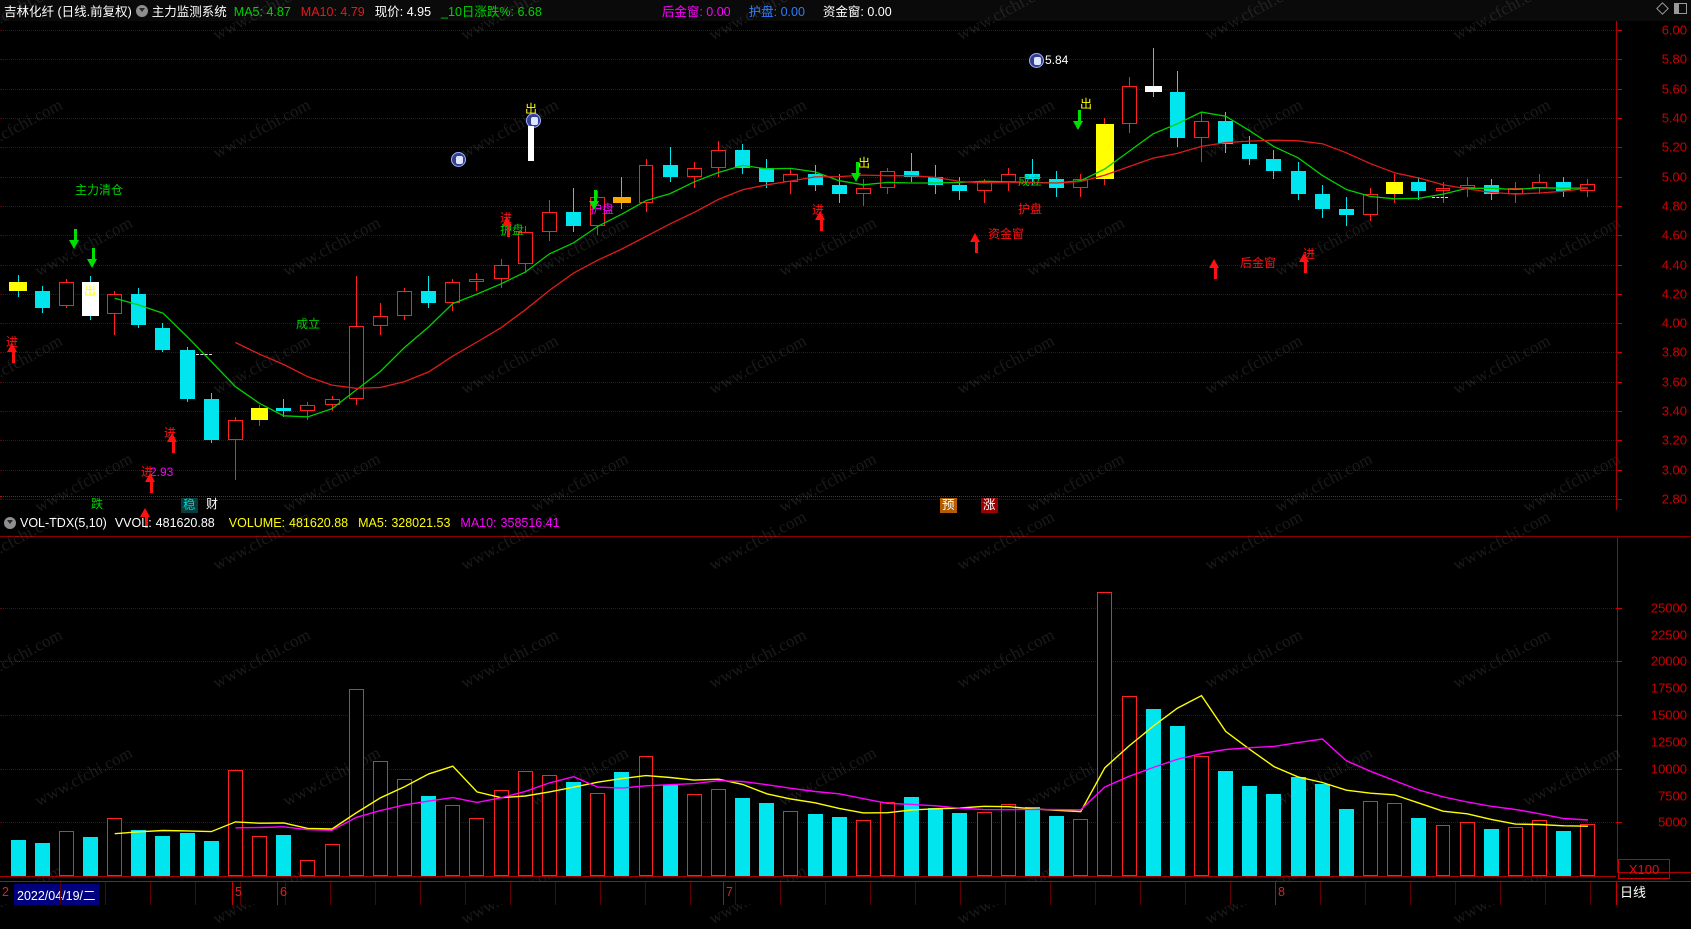 Image resolution: width=1691 pixels, height=929 pixels. Describe the element at coordinates (63, 523) in the screenshot. I see `indicator-name: VOL-TDX(5,10)` at that location.